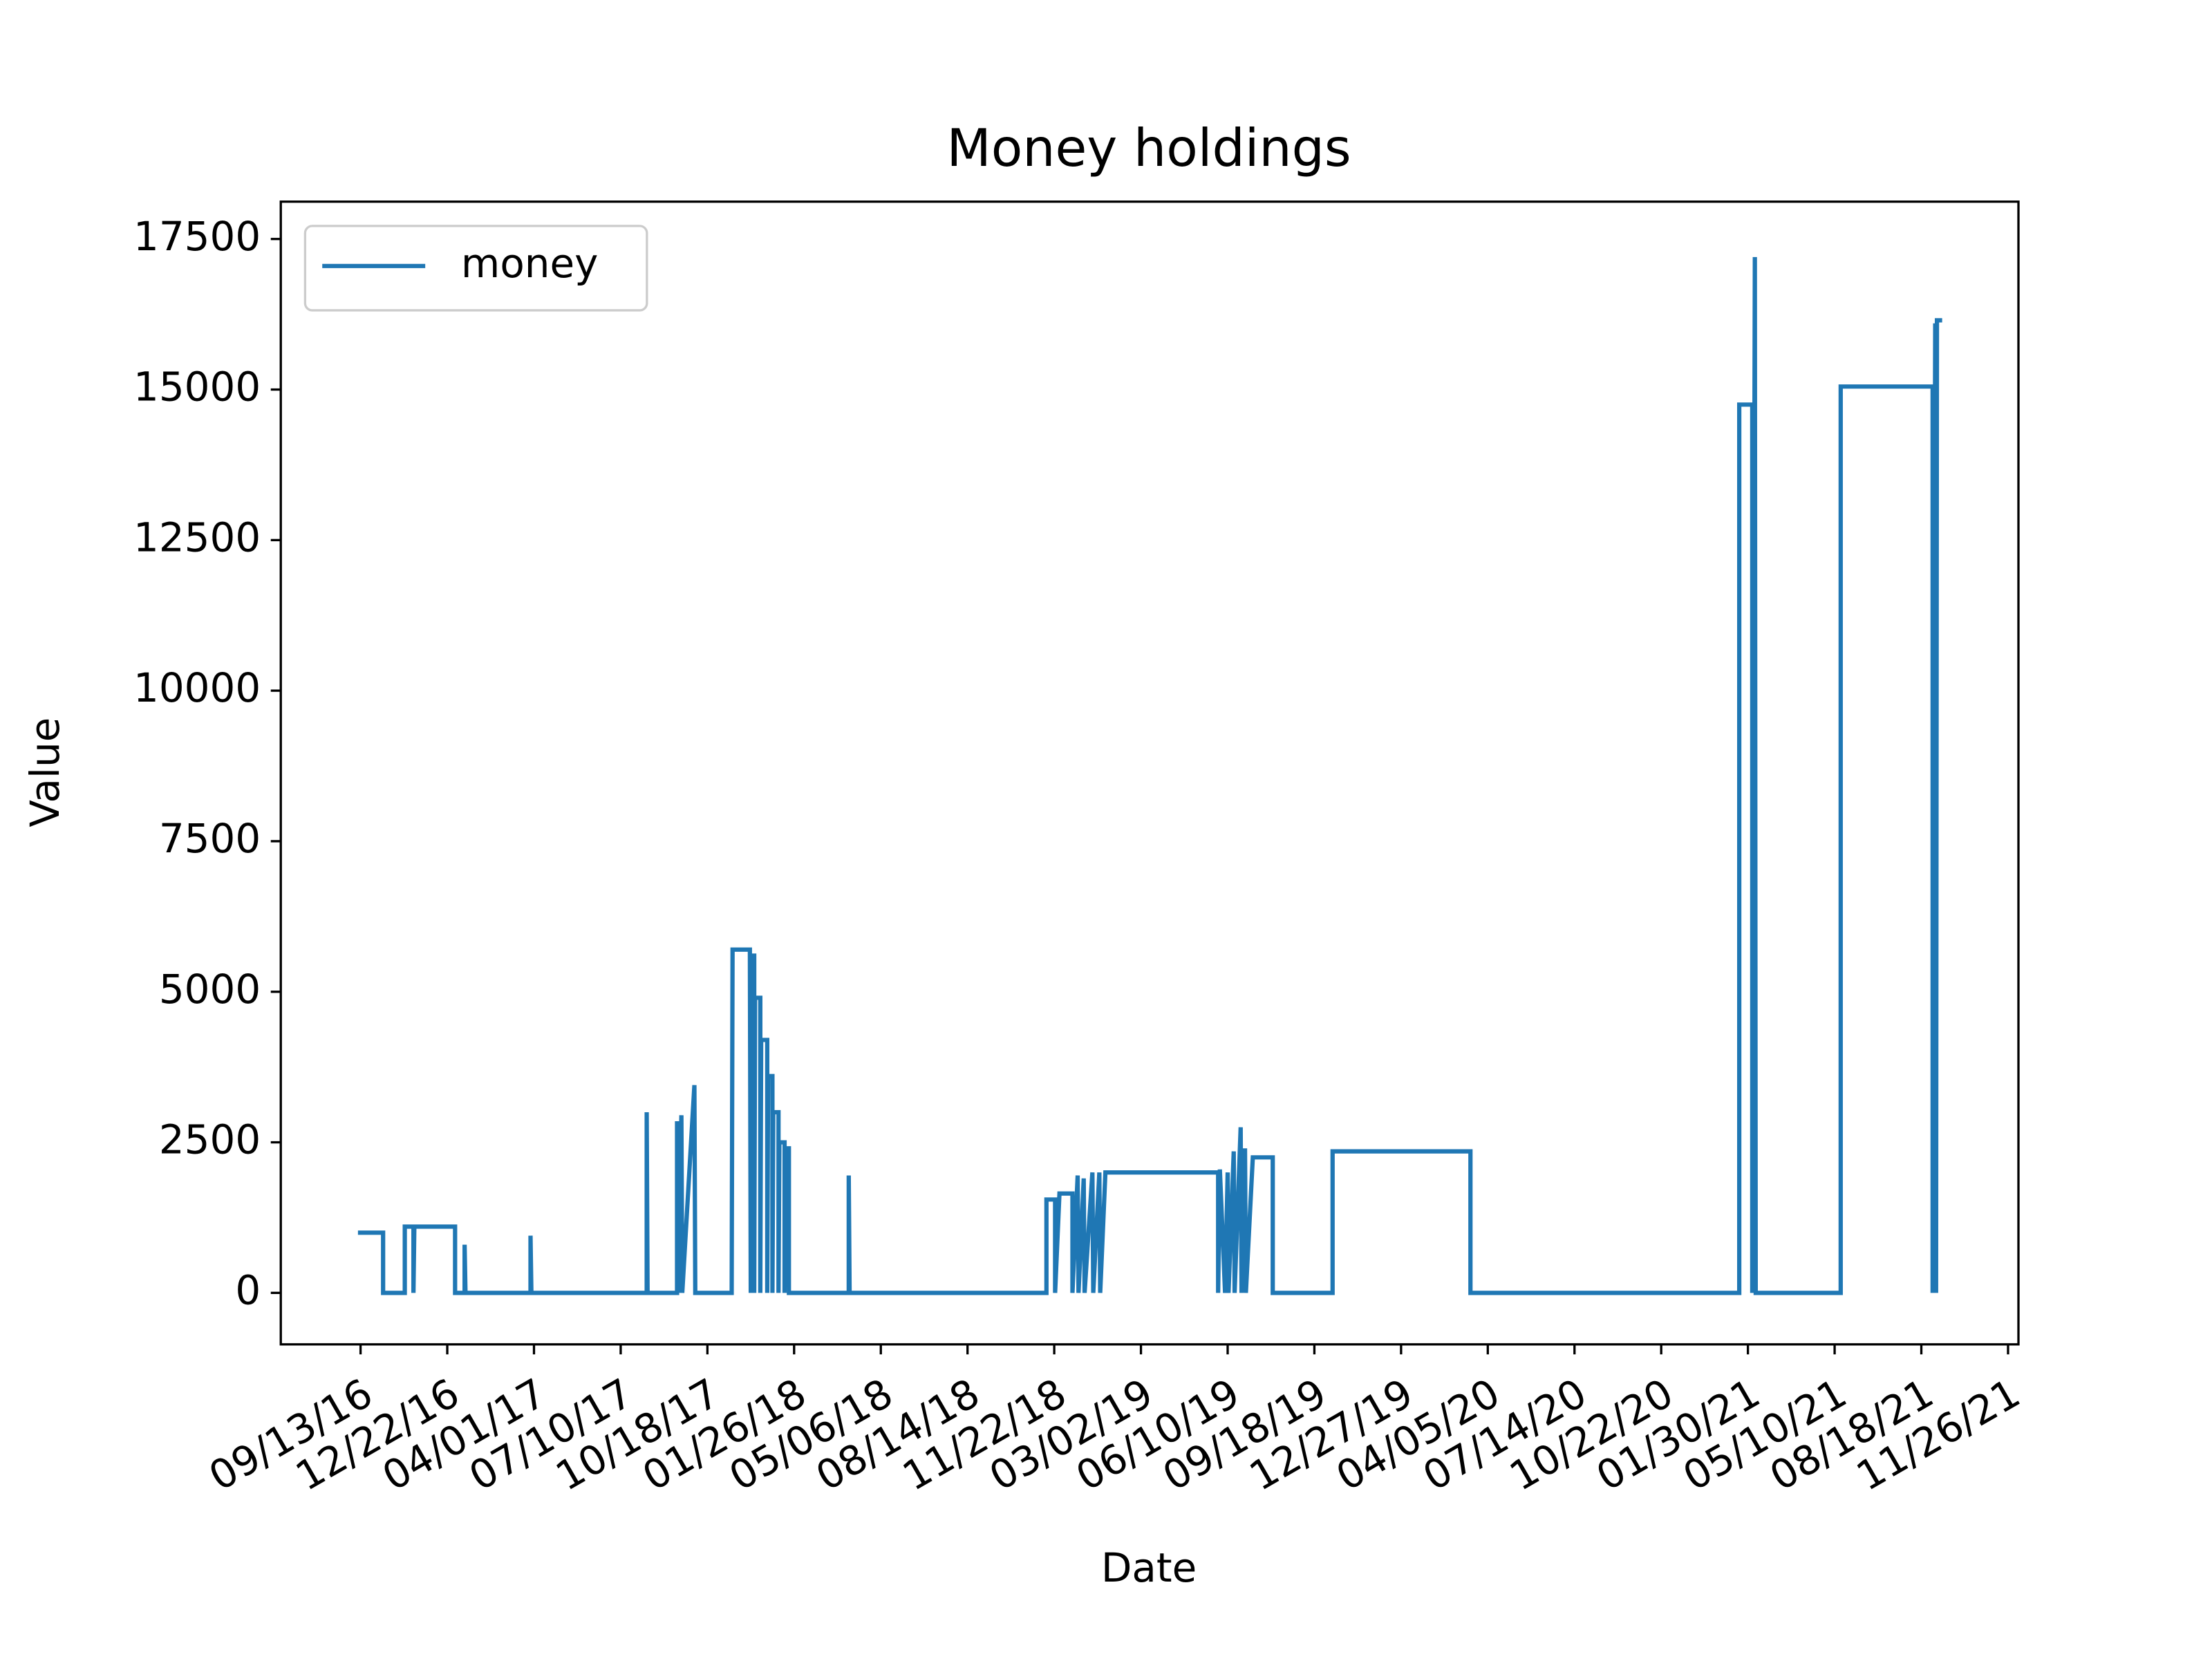  What do you see at coordinates (197, 236) in the screenshot?
I see `y-tick-label: 17500` at bounding box center [197, 236].